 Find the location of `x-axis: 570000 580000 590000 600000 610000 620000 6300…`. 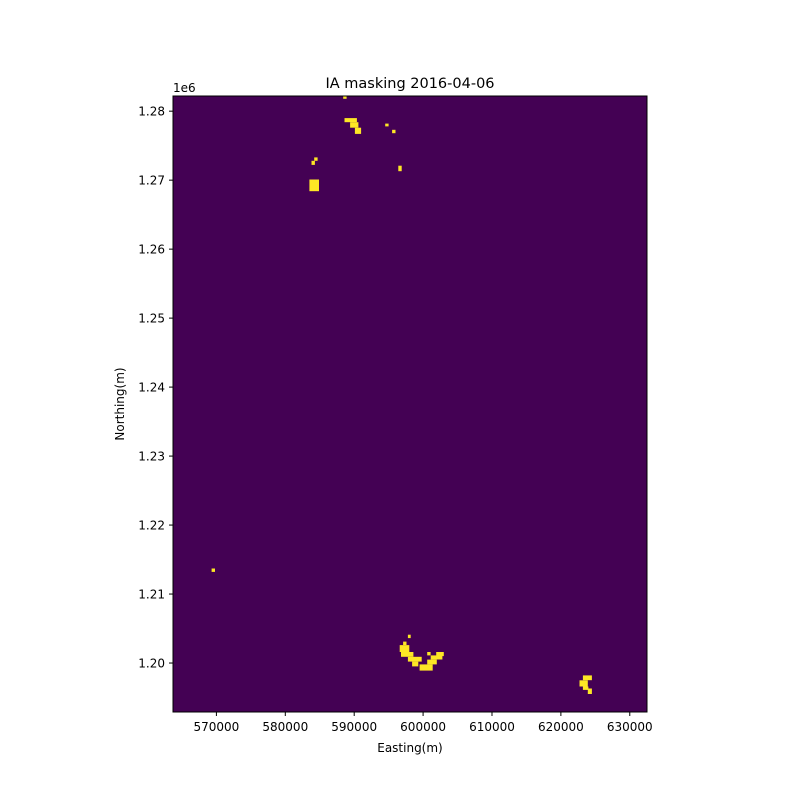

x-axis: 570000 580000 590000 600000 610000 620000 6300… is located at coordinates (423, 723).